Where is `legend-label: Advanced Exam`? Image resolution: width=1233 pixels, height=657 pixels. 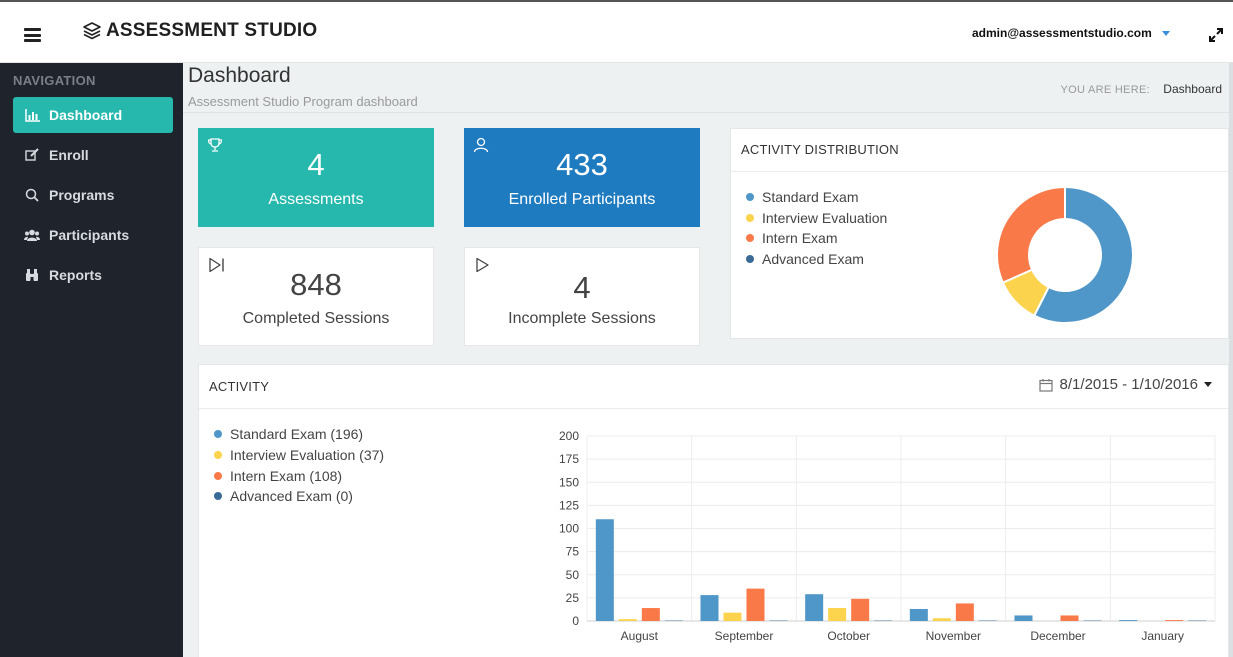 legend-label: Advanced Exam is located at coordinates (813, 259).